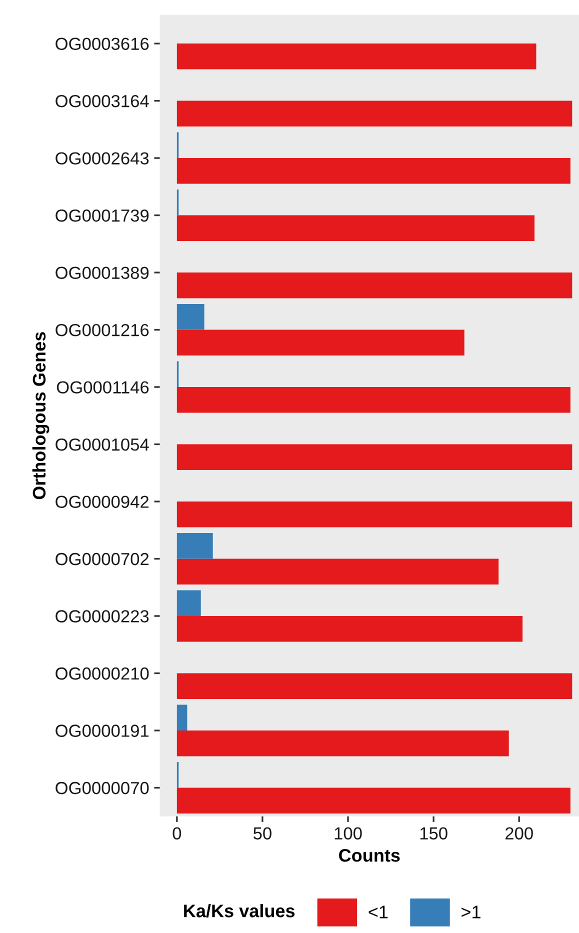 The width and height of the screenshot is (579, 933). I want to click on x-tick-label: 100, so click(348, 833).